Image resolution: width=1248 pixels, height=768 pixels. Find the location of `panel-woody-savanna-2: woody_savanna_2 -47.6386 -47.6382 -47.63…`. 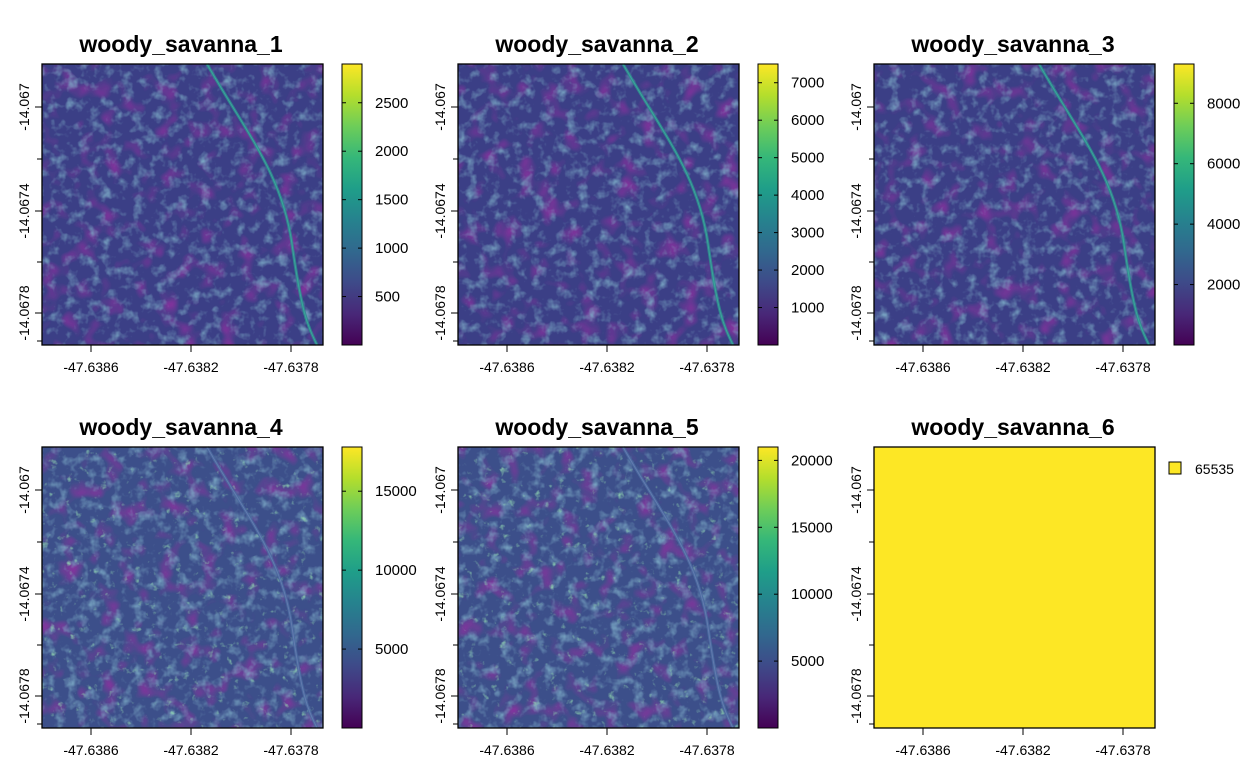

panel-woody-savanna-2: woody_savanna_2 -47.6386 -47.6382 -47.63… is located at coordinates (628, 203).